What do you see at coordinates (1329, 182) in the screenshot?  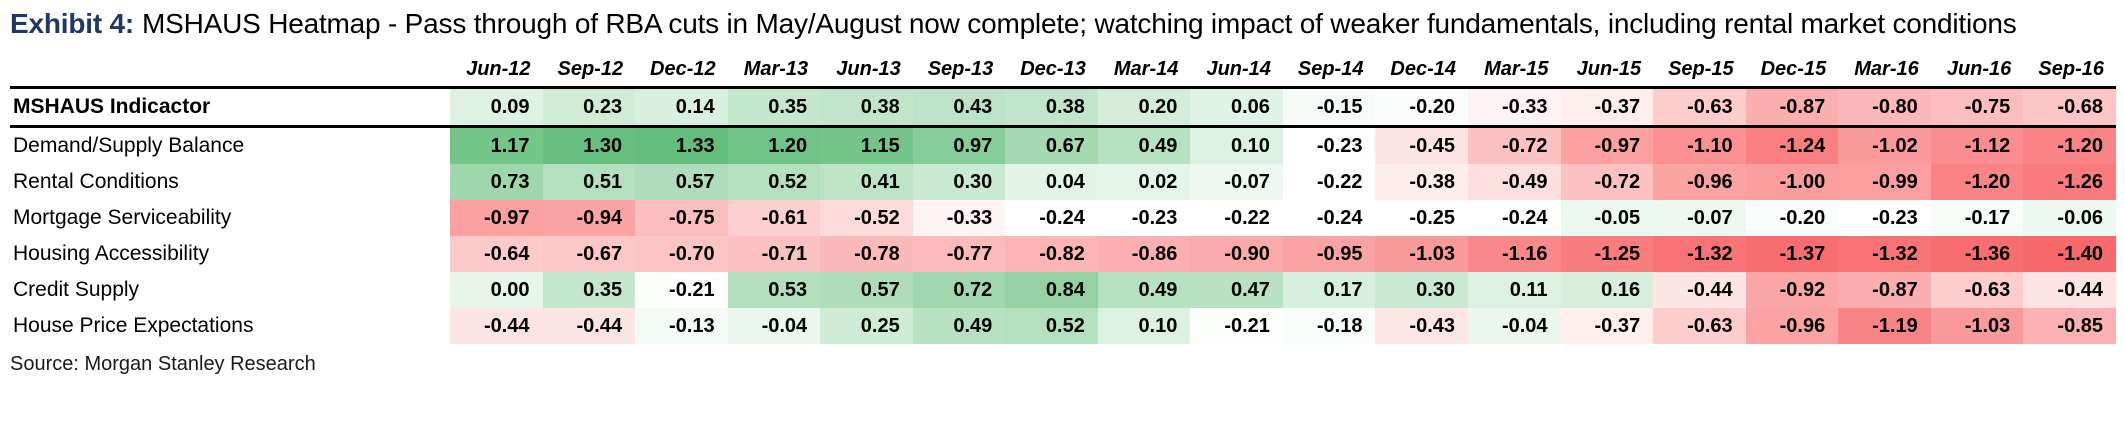 I see `heatmap-cell: -0.22` at bounding box center [1329, 182].